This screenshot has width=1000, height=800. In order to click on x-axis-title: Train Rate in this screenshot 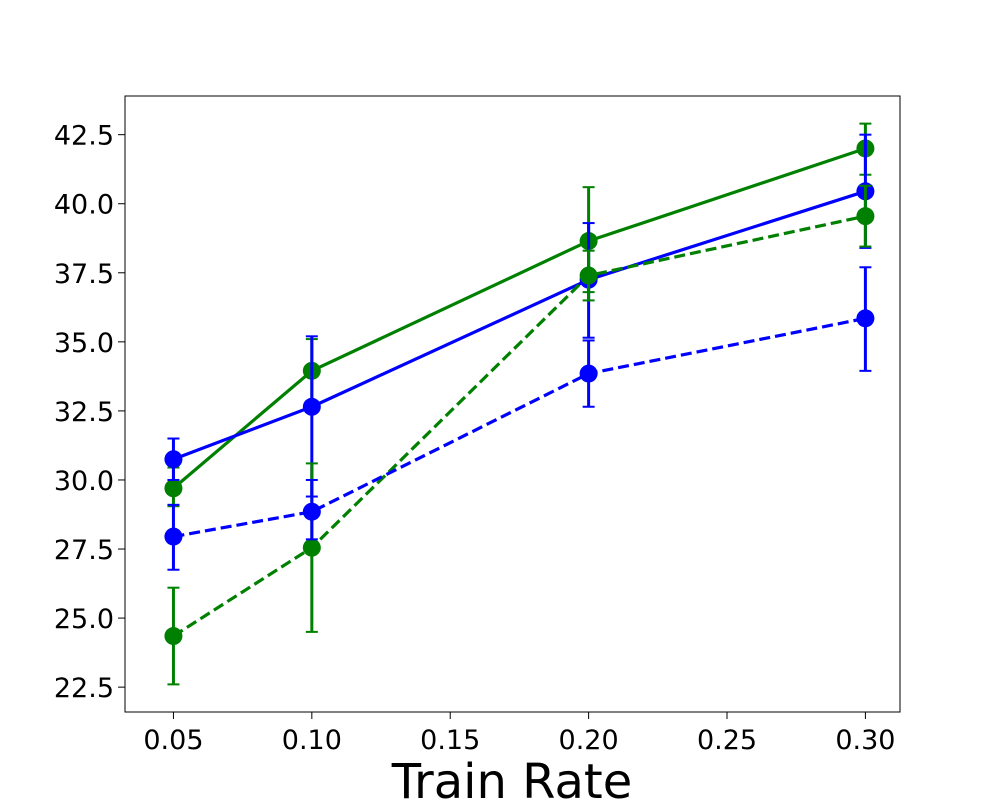, I will do `click(512, 777)`.